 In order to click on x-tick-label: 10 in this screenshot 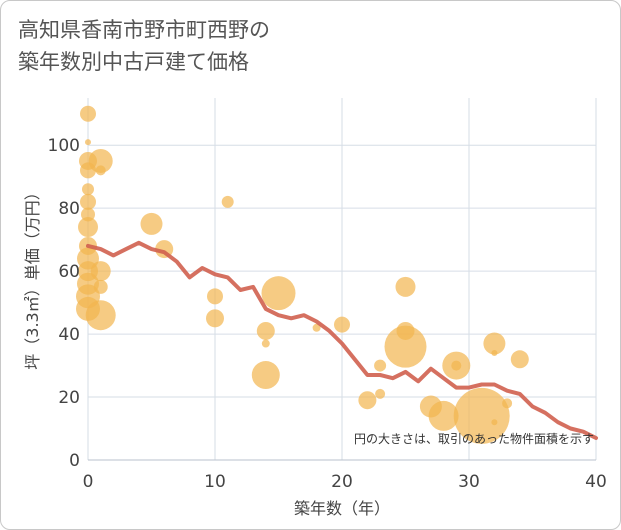, I will do `click(215, 482)`.